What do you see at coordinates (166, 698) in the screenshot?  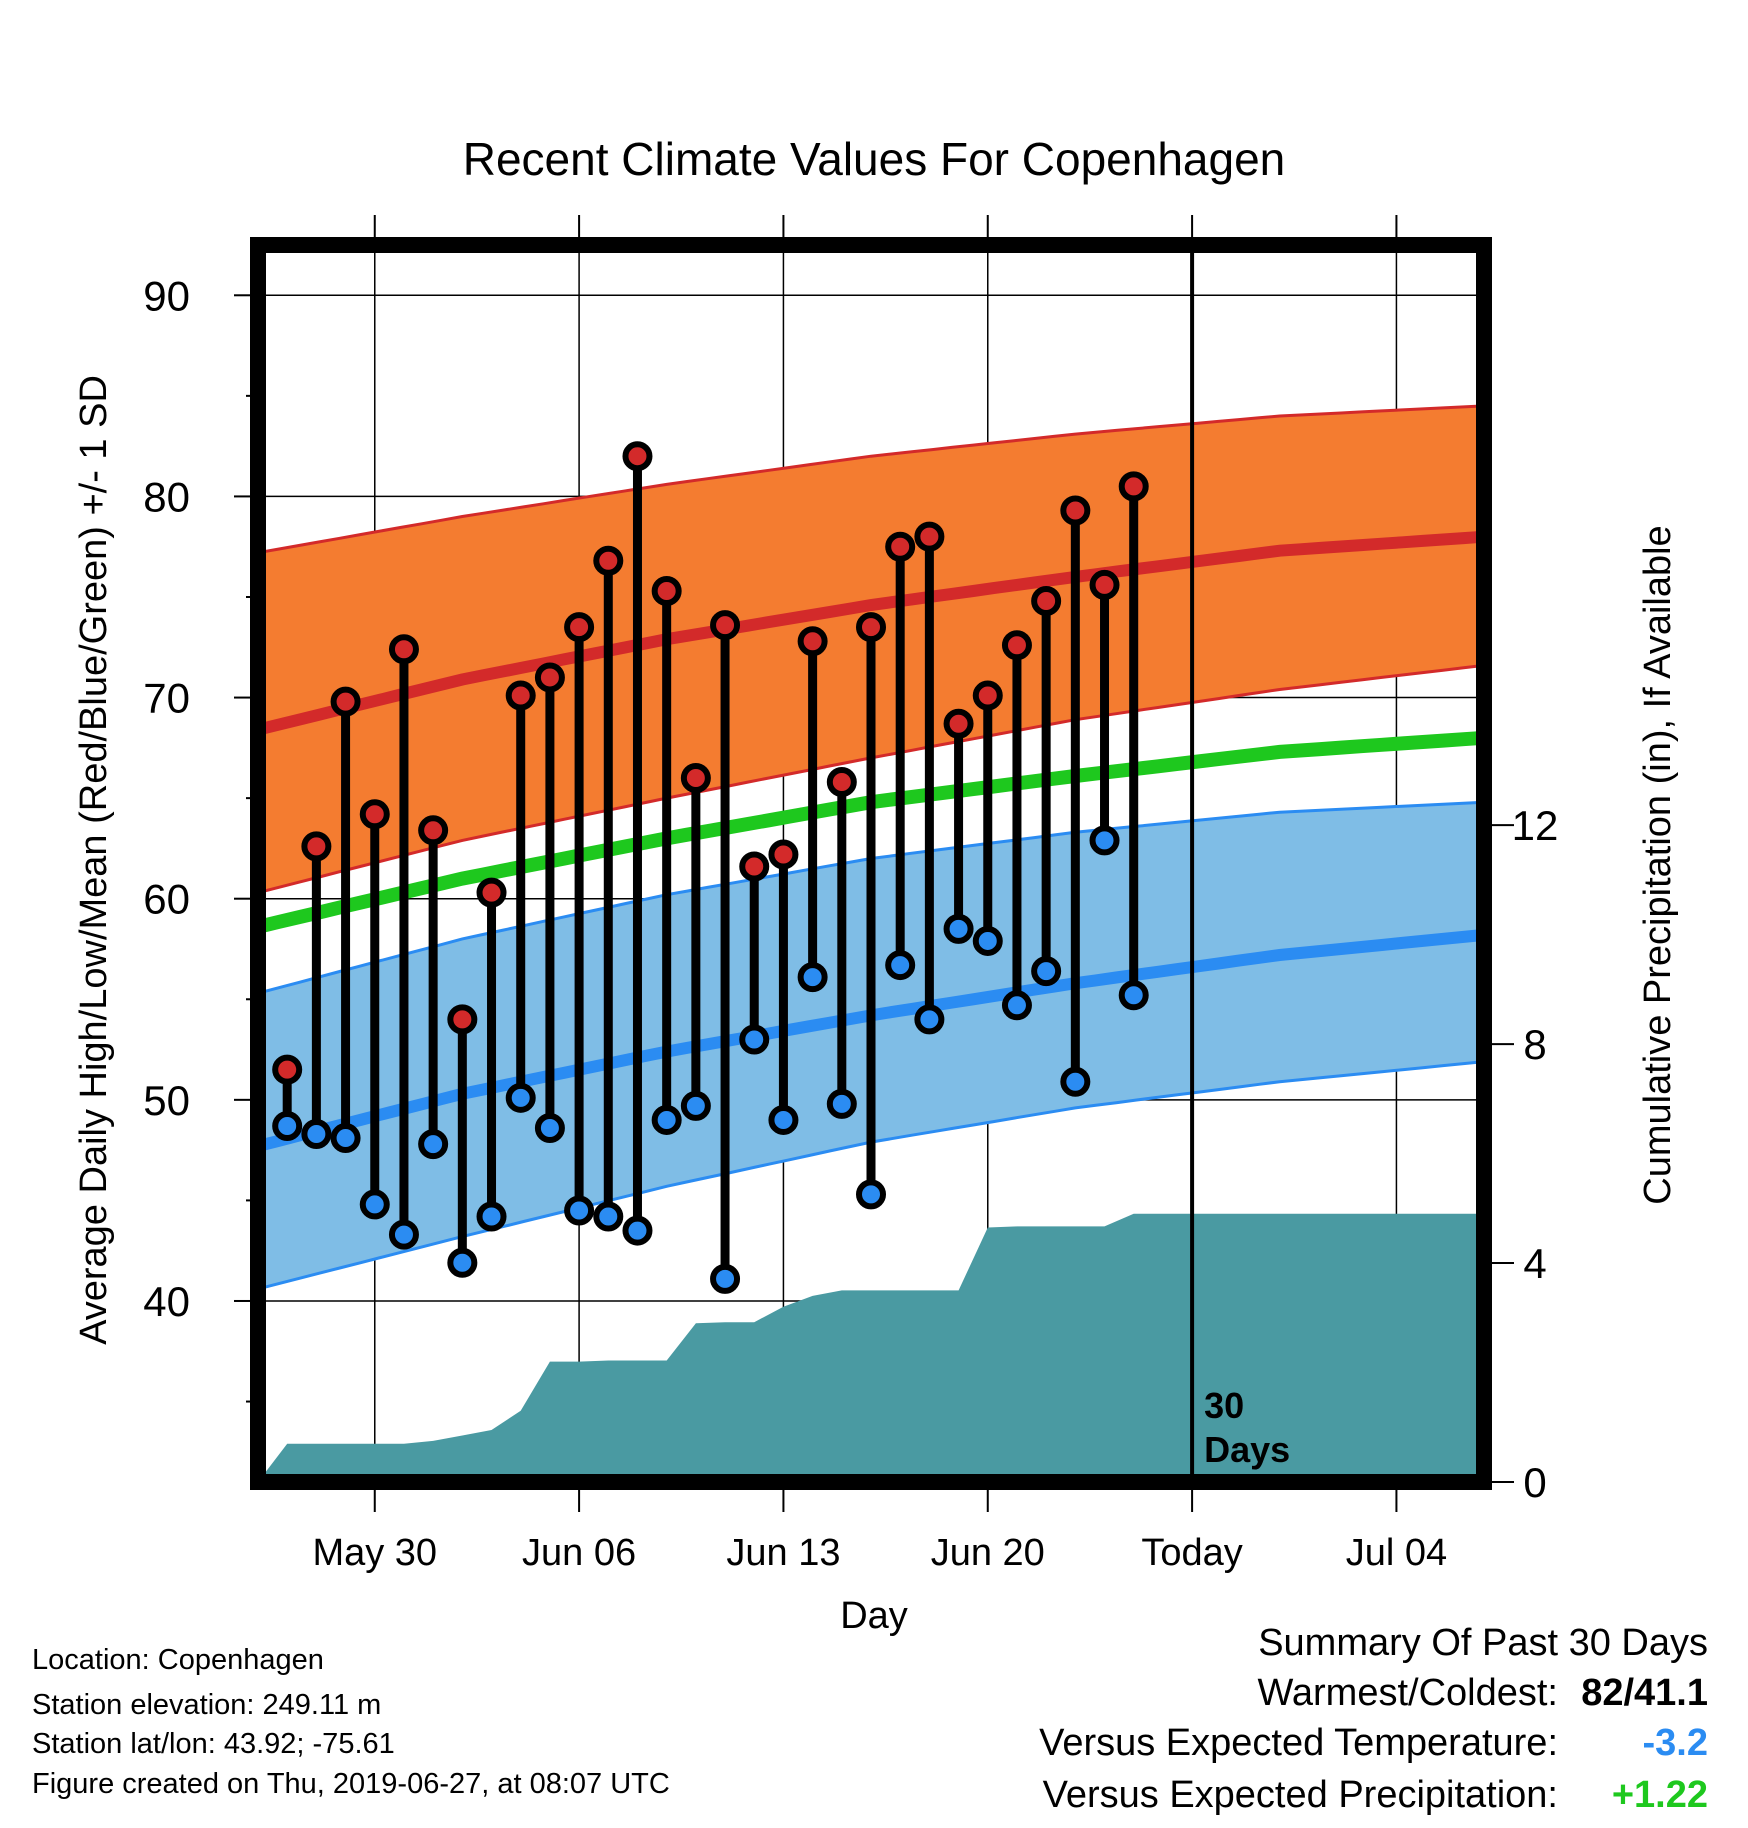 I see `y-tick-label: 70` at bounding box center [166, 698].